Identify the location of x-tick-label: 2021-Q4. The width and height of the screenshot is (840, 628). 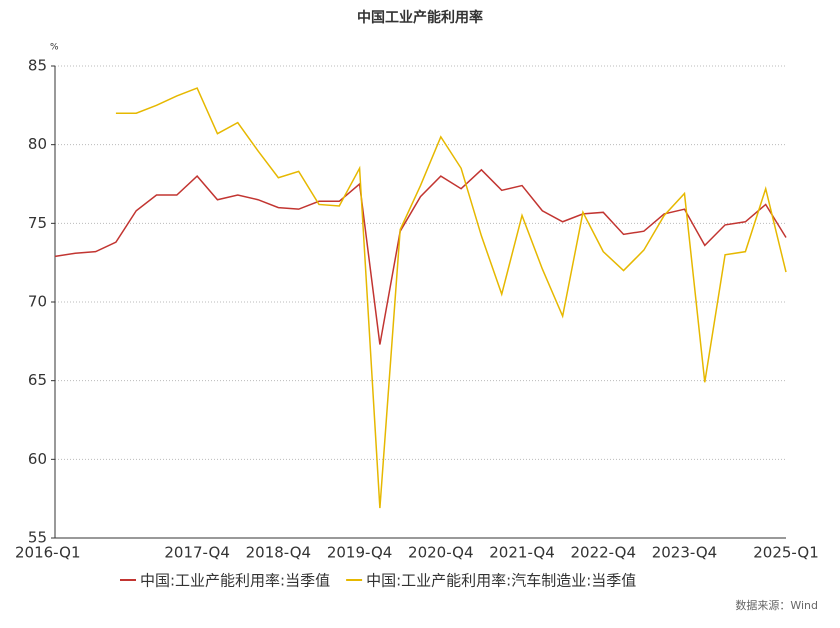
(522, 553).